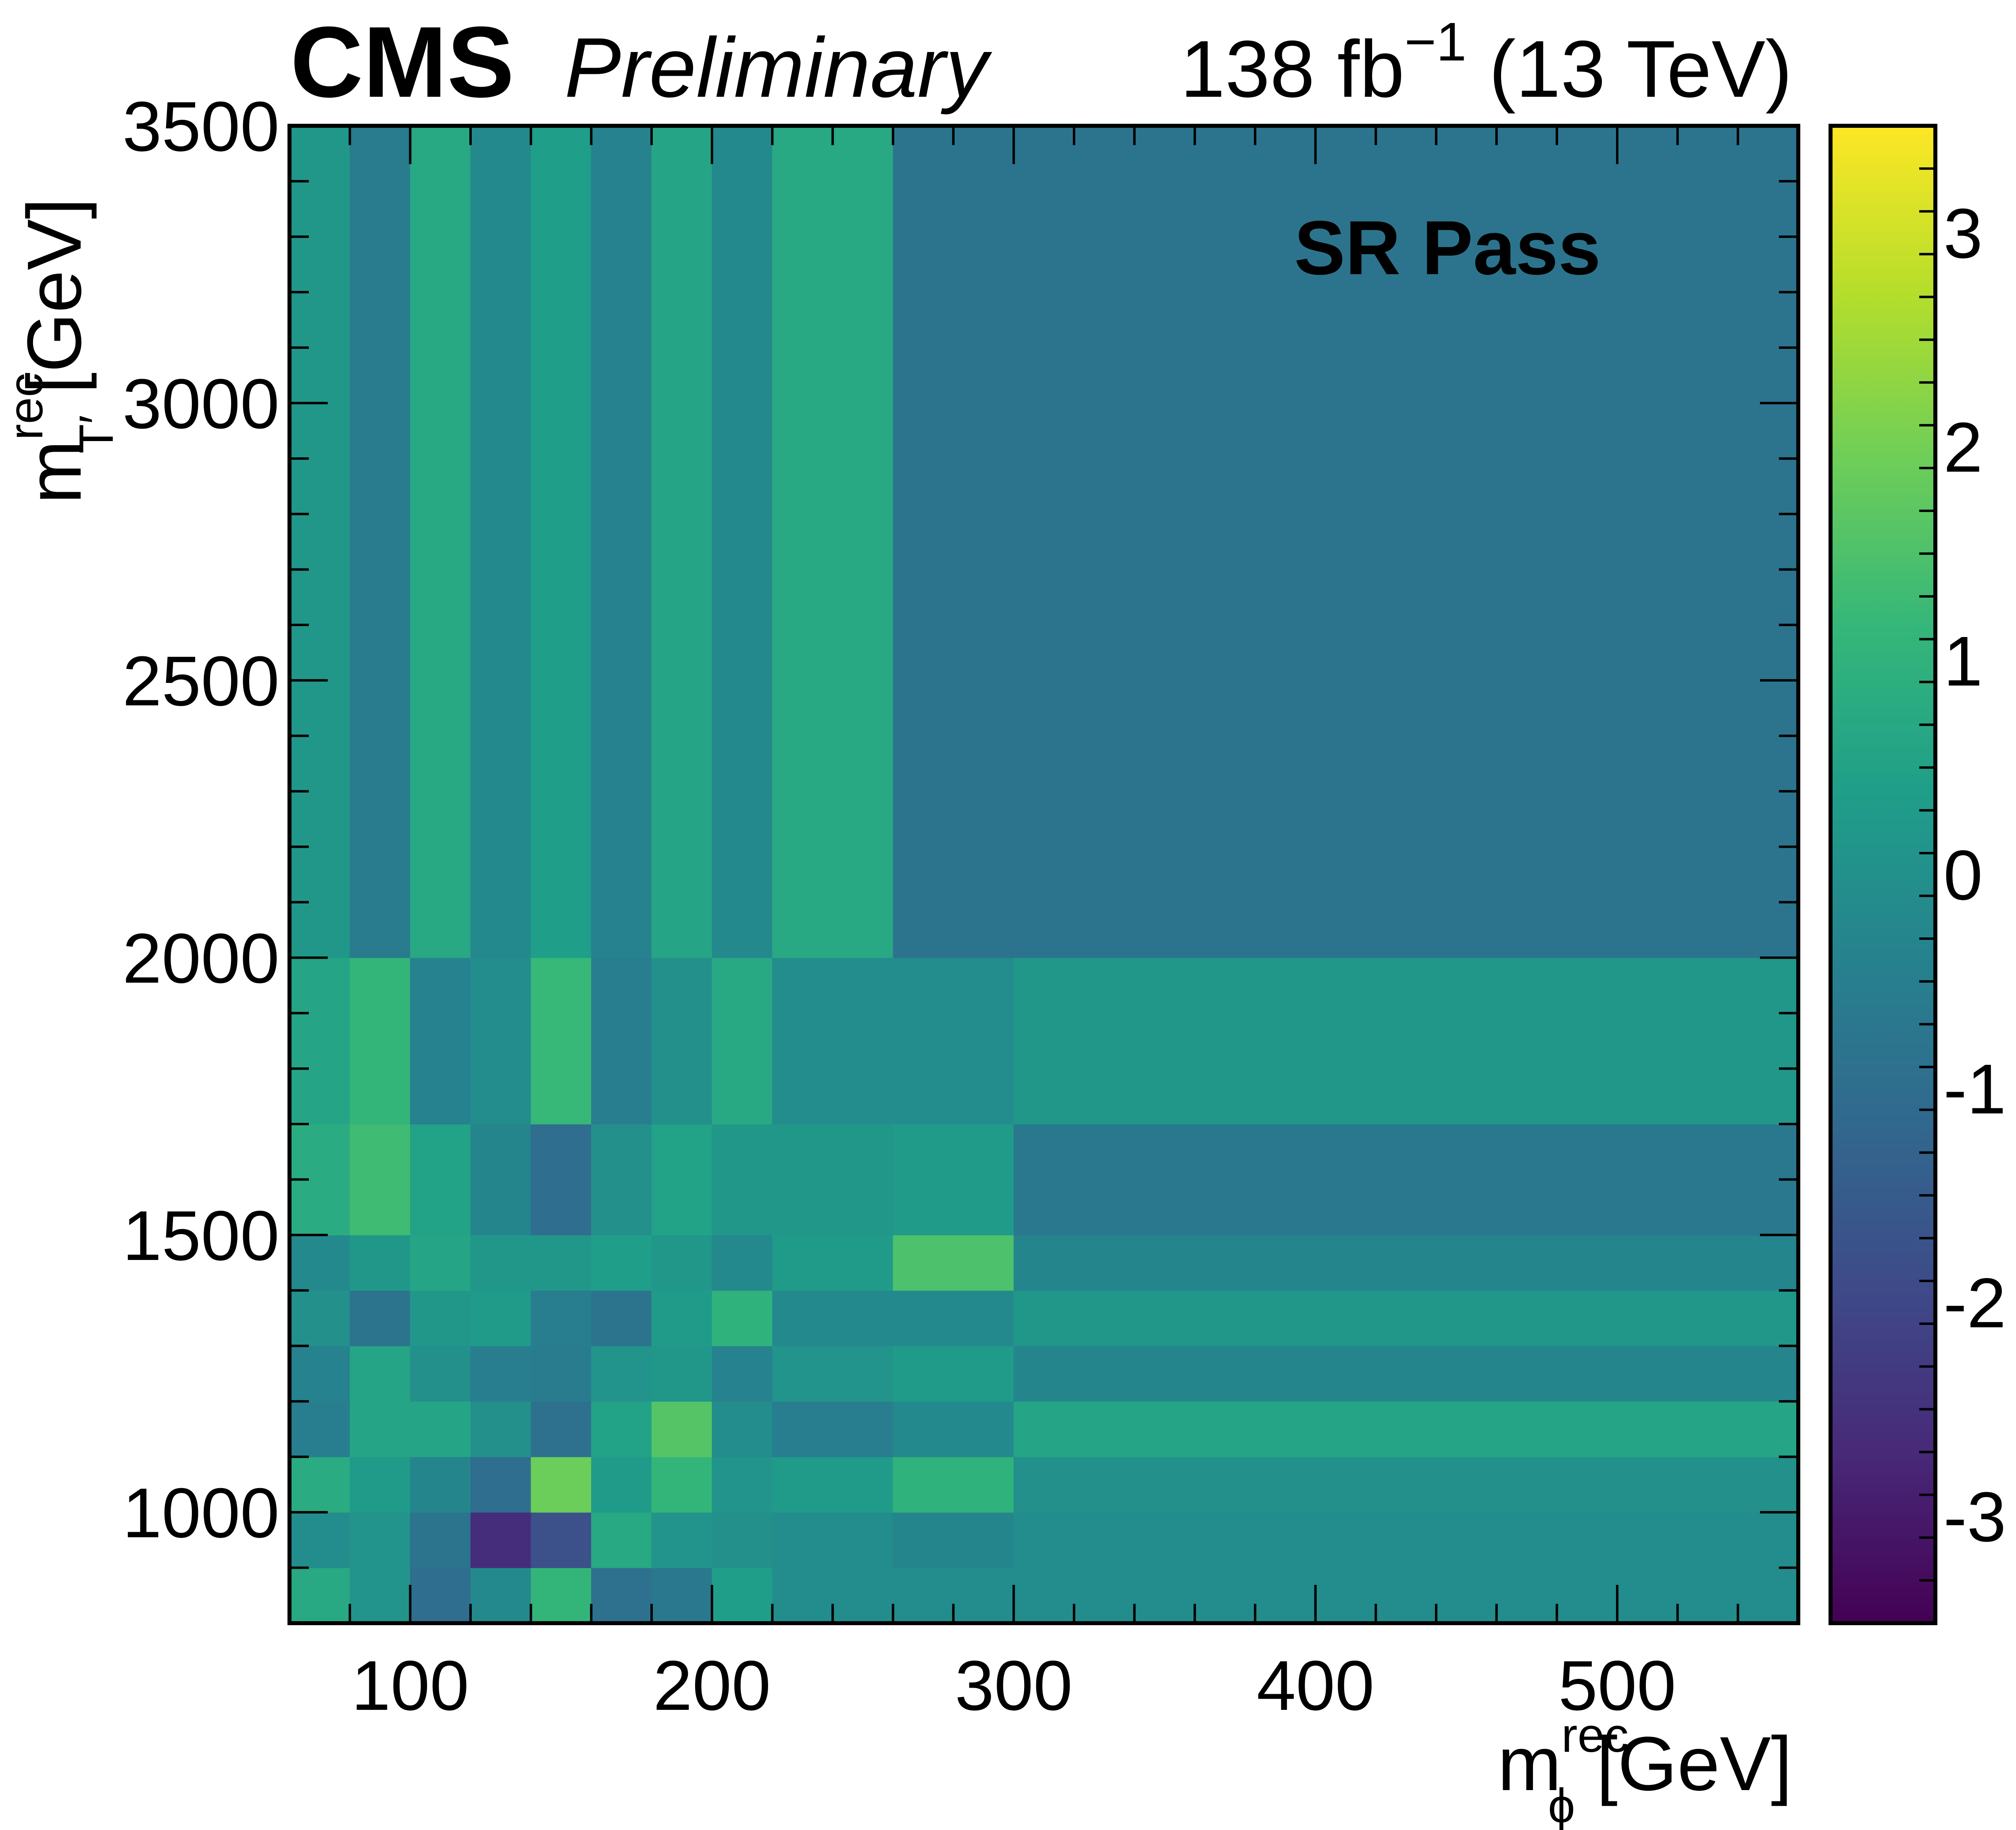  What do you see at coordinates (201, 126) in the screenshot?
I see `y-tick-label: 3500` at bounding box center [201, 126].